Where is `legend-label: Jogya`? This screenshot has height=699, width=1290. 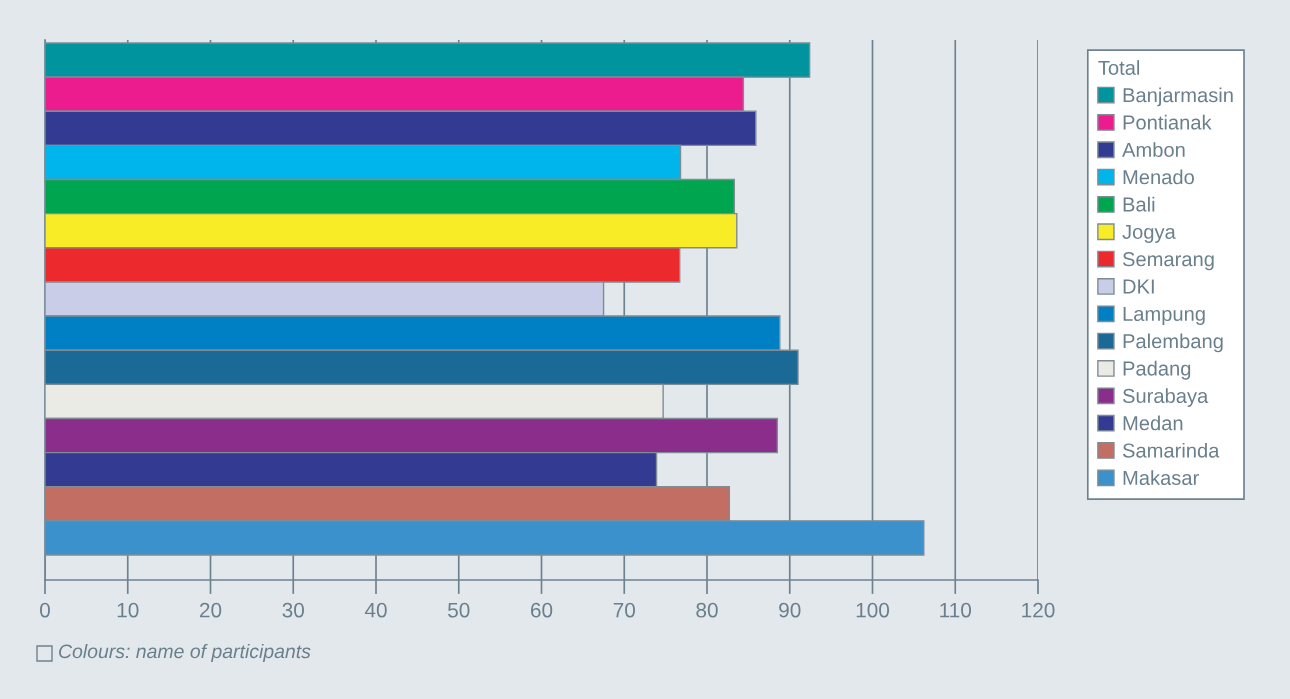 legend-label: Jogya is located at coordinates (1149, 233).